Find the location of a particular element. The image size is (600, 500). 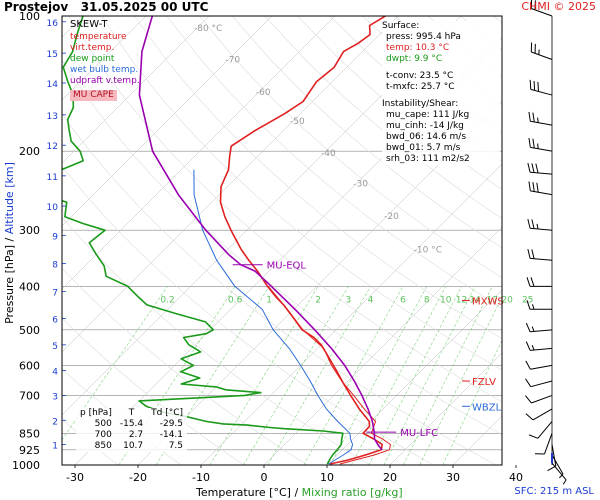

table-header-row: p [hPa] T Td [°C] is located at coordinates (131, 413).